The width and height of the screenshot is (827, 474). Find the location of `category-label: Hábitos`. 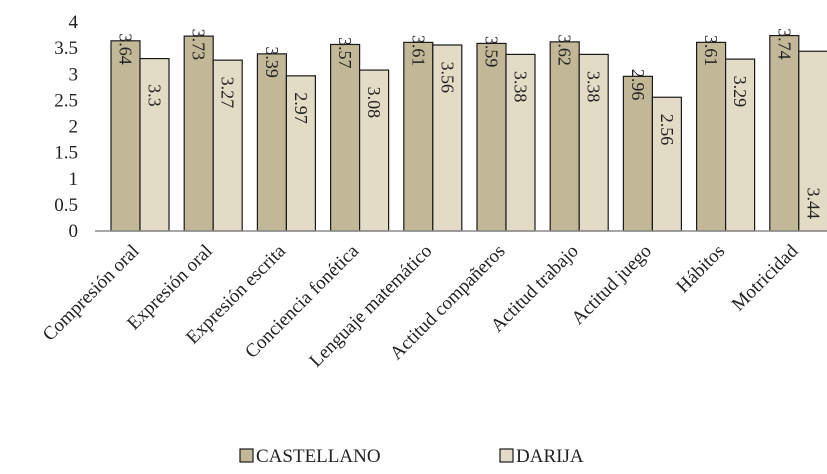

category-label: Hábitos is located at coordinates (700, 269).